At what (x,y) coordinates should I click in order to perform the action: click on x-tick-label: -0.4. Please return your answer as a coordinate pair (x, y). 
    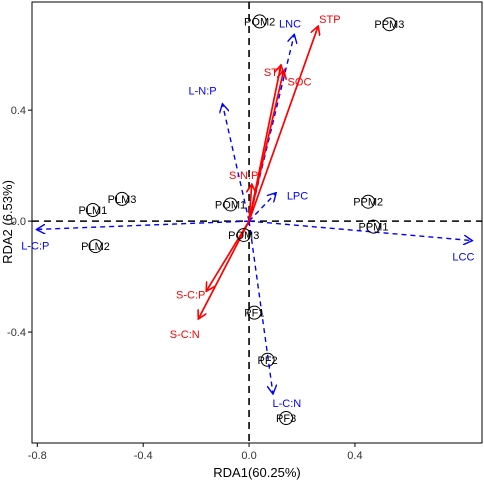
    Looking at the image, I should click on (143, 456).